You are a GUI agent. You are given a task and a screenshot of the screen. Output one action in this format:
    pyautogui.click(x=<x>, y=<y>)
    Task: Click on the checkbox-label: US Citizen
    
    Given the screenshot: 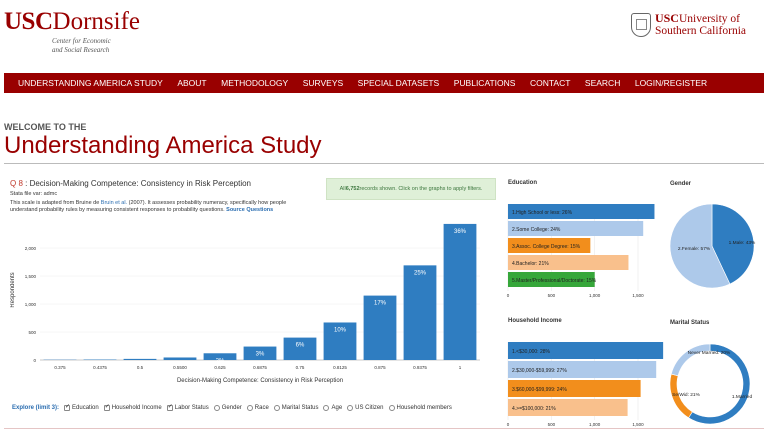 What is the action you would take?
    pyautogui.click(x=369, y=408)
    